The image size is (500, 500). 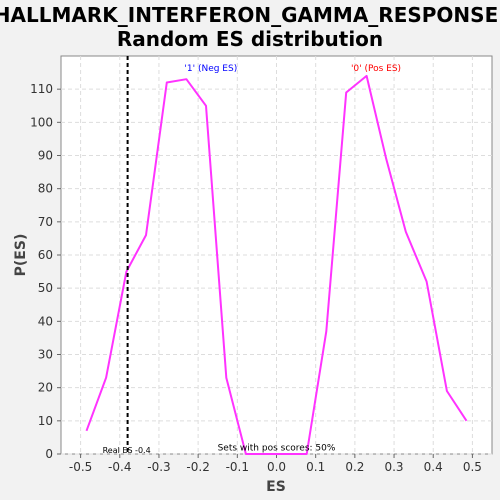 What do you see at coordinates (45, 222) in the screenshot?
I see `y-tick-label: 70` at bounding box center [45, 222].